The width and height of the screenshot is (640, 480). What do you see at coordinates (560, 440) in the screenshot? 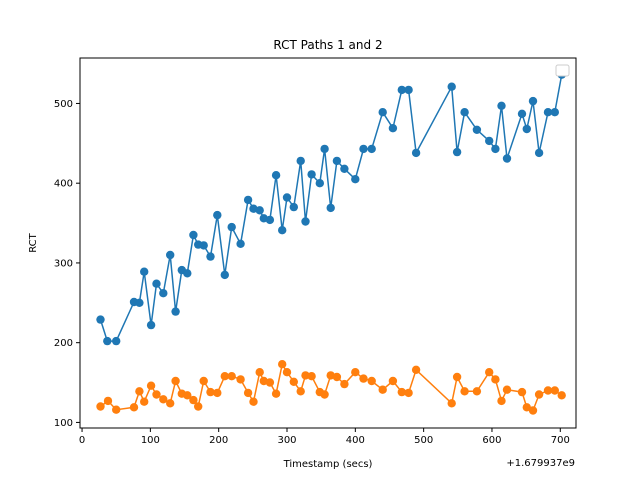
I see `x-tick-label: 700` at bounding box center [560, 440].